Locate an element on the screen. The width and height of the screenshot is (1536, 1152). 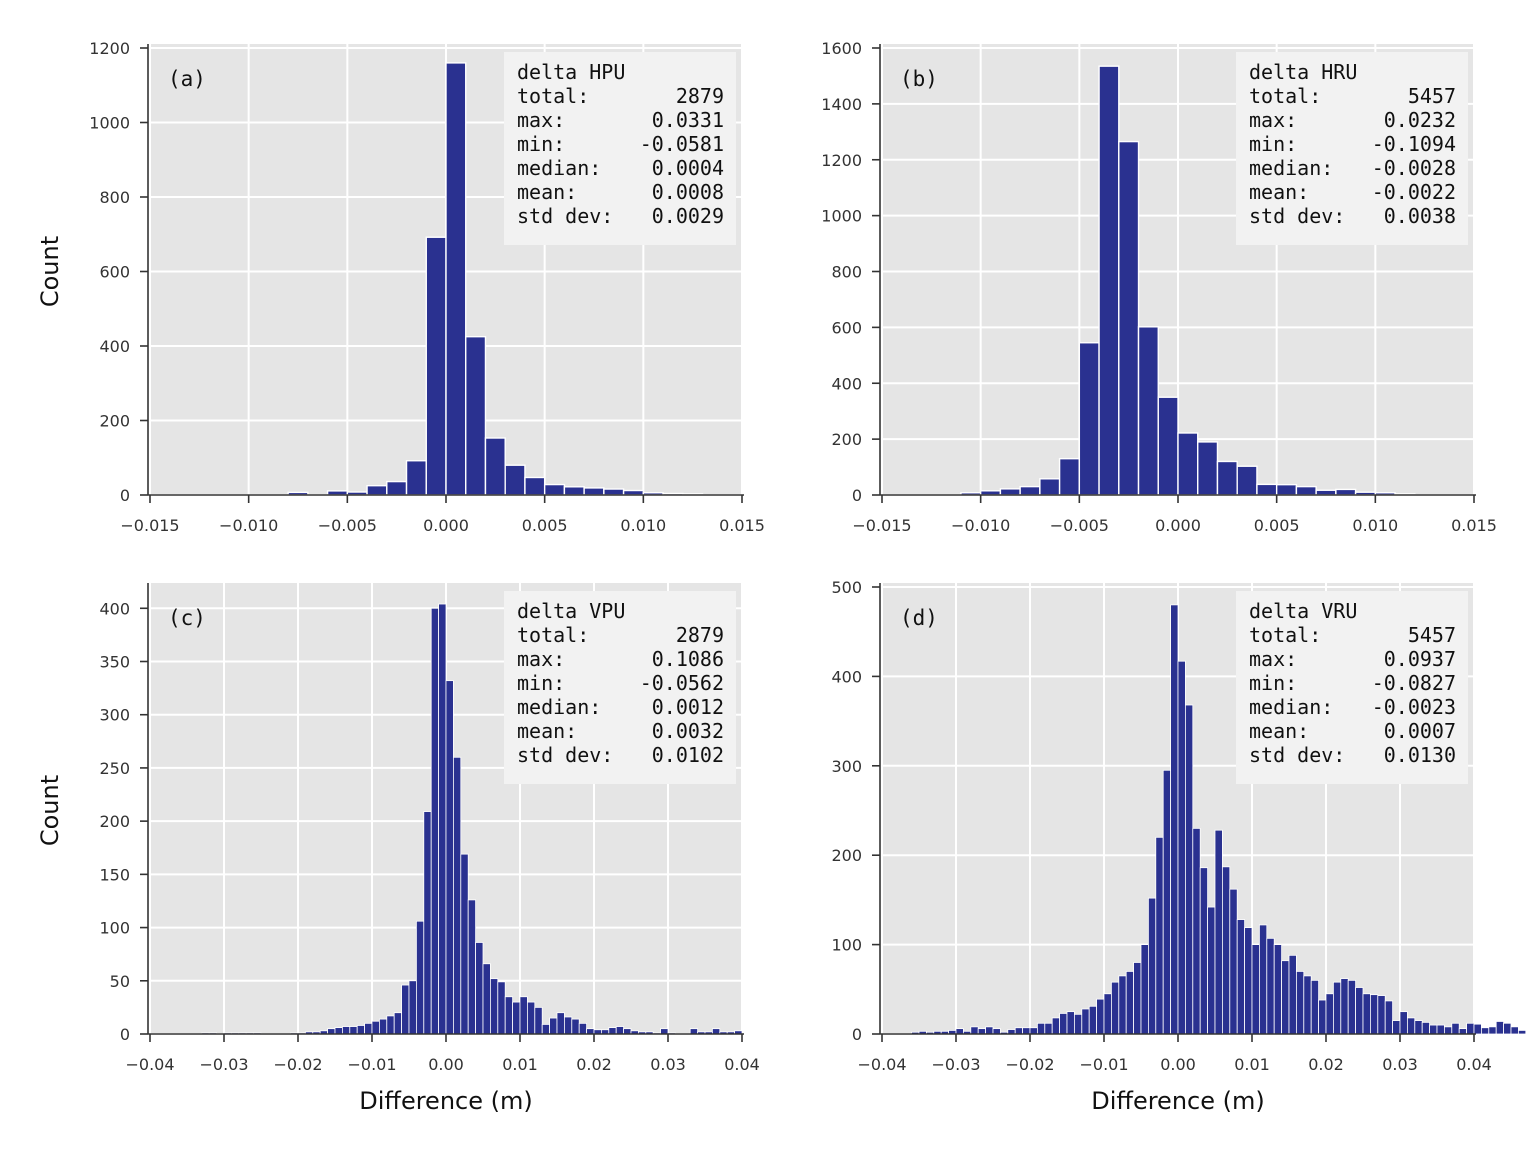
stats-value: 0.0130 is located at coordinates (1420, 755).